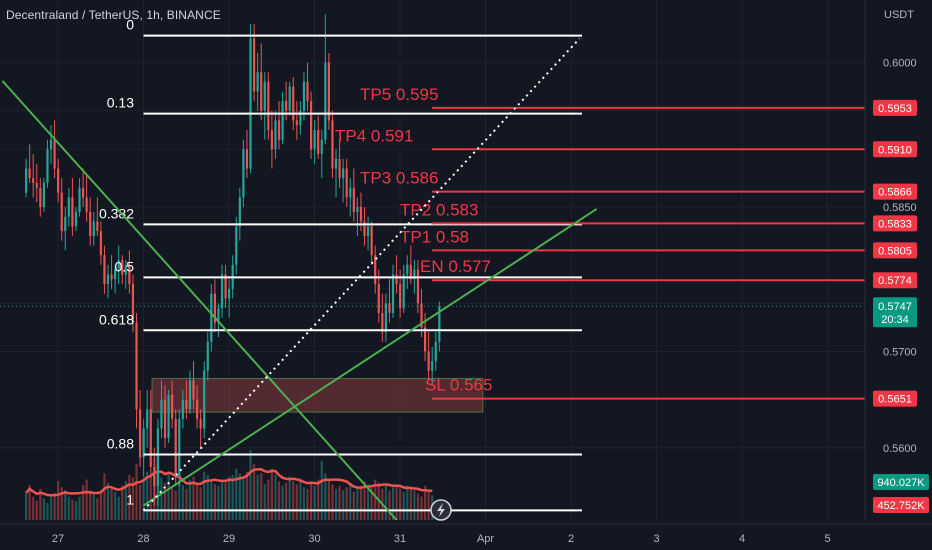 The width and height of the screenshot is (932, 550). Describe the element at coordinates (895, 109) in the screenshot. I see `target-price-badge: 0.5953` at that location.